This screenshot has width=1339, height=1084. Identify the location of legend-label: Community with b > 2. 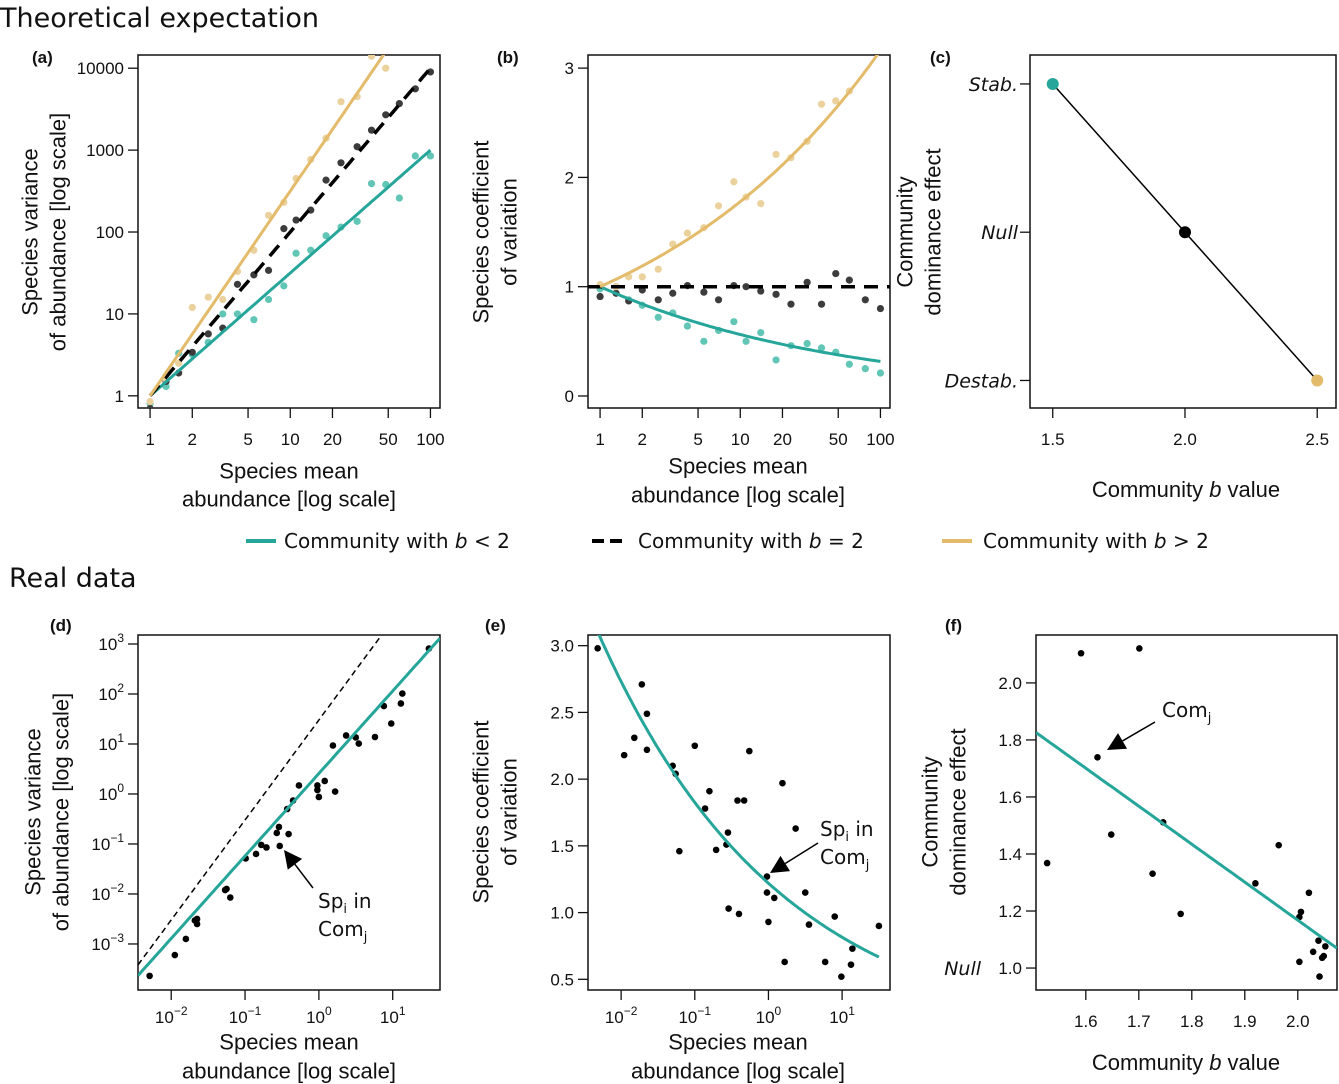
(1096, 541).